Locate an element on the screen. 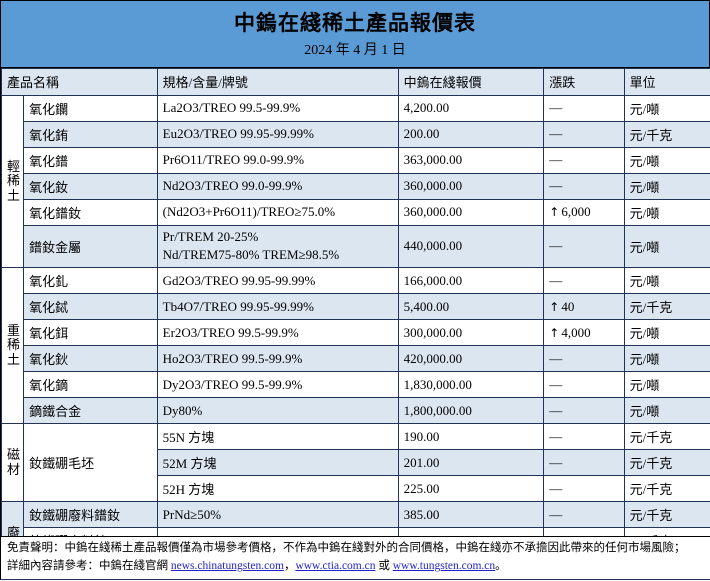 The width and height of the screenshot is (710, 581). cell-change: ↑4,000 is located at coordinates (584, 333).